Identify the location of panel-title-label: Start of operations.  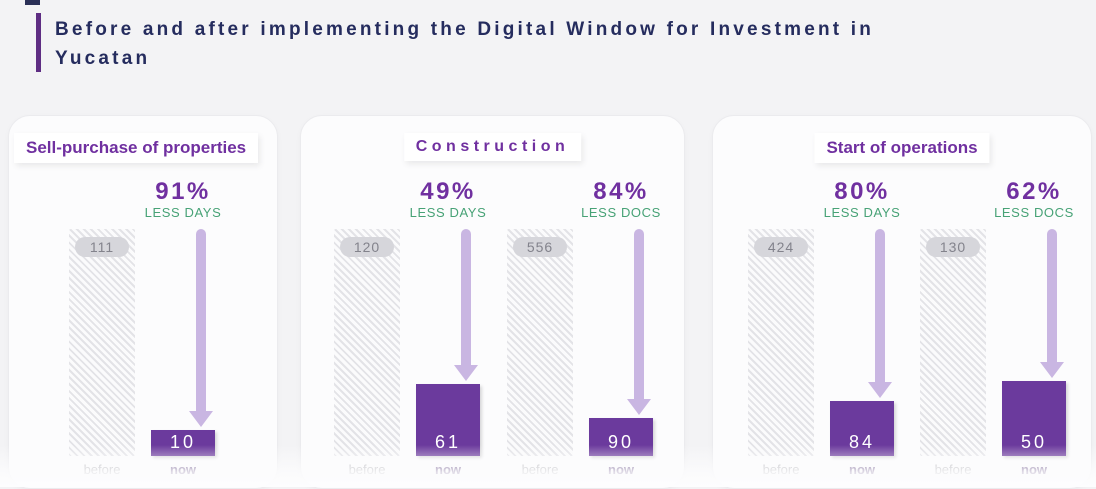
(902, 147).